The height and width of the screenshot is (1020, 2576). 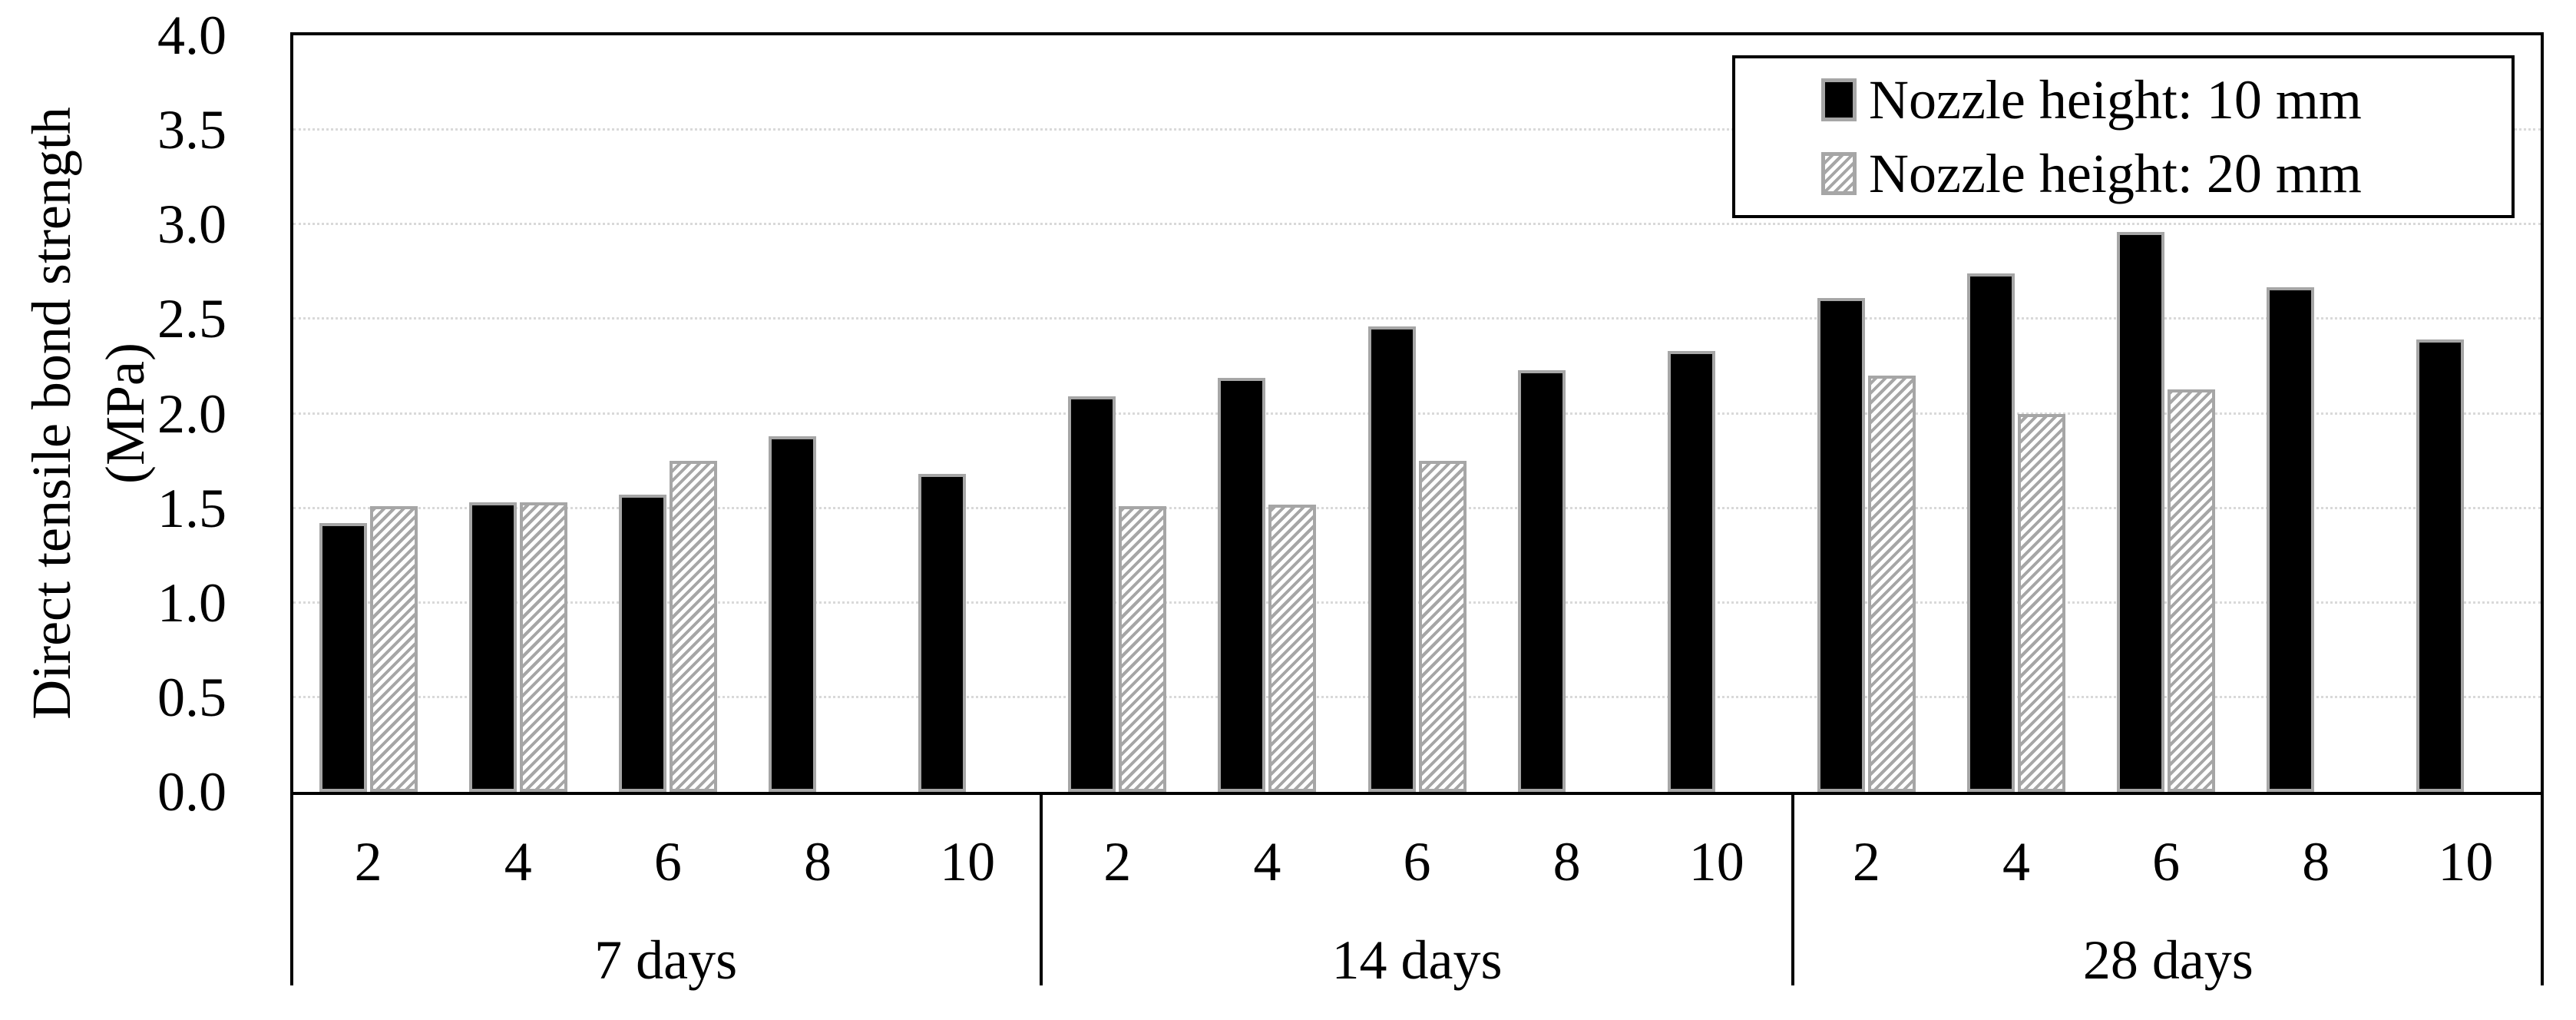 I want to click on group-label: 14 days, so click(x=1417, y=960).